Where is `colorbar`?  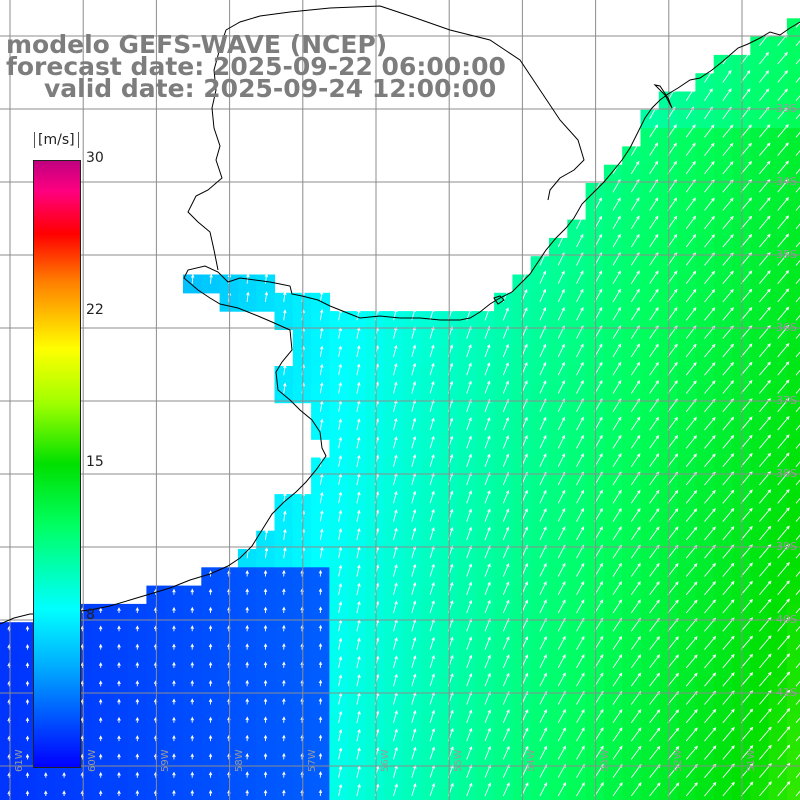
colorbar is located at coordinates (57, 464).